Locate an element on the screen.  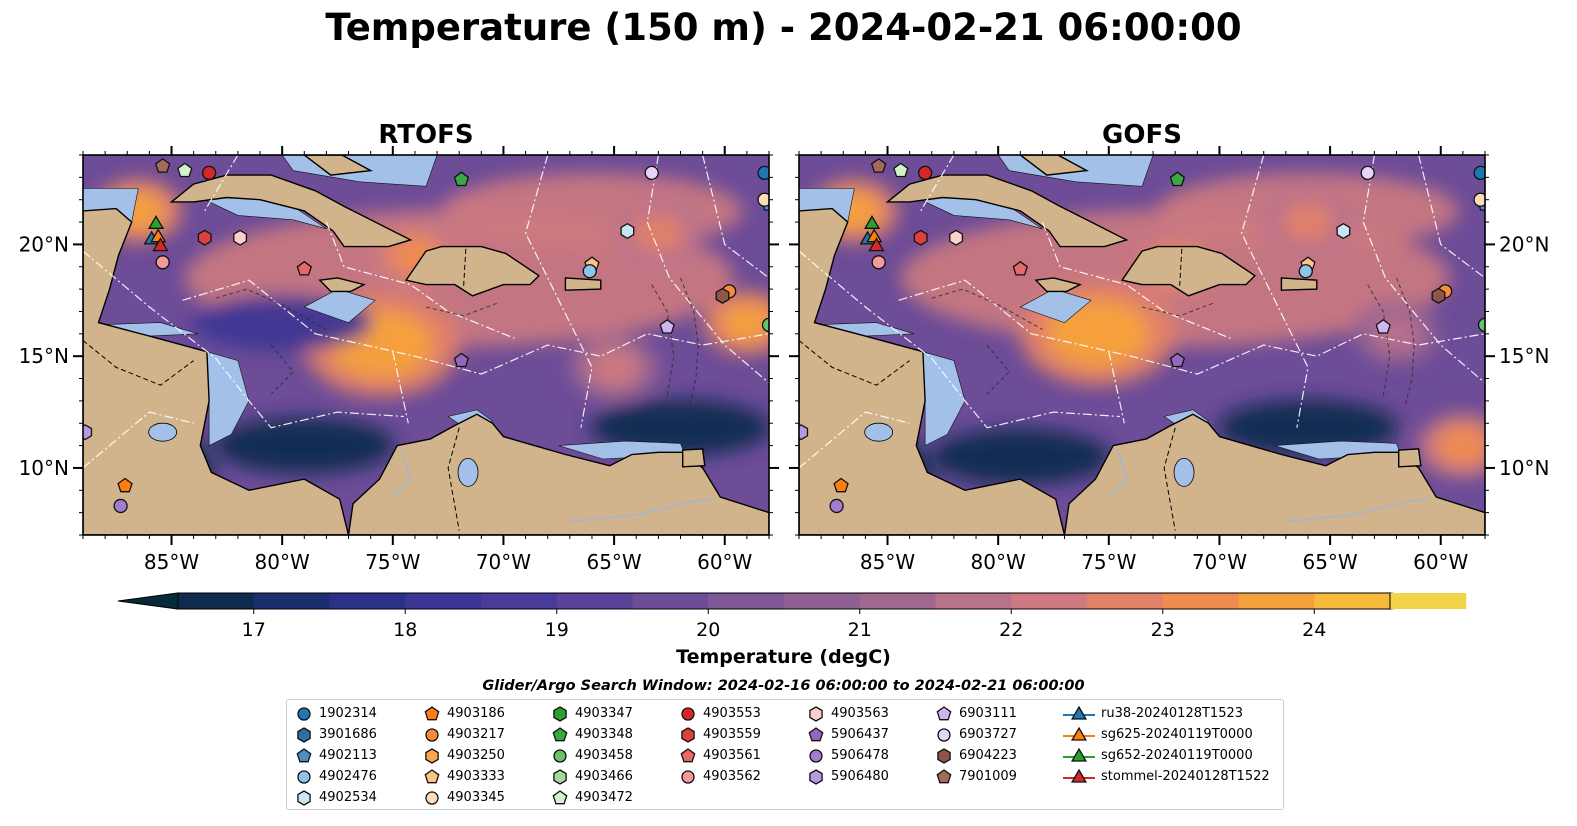
colorbar-tick-label: 24 is located at coordinates (1314, 630).